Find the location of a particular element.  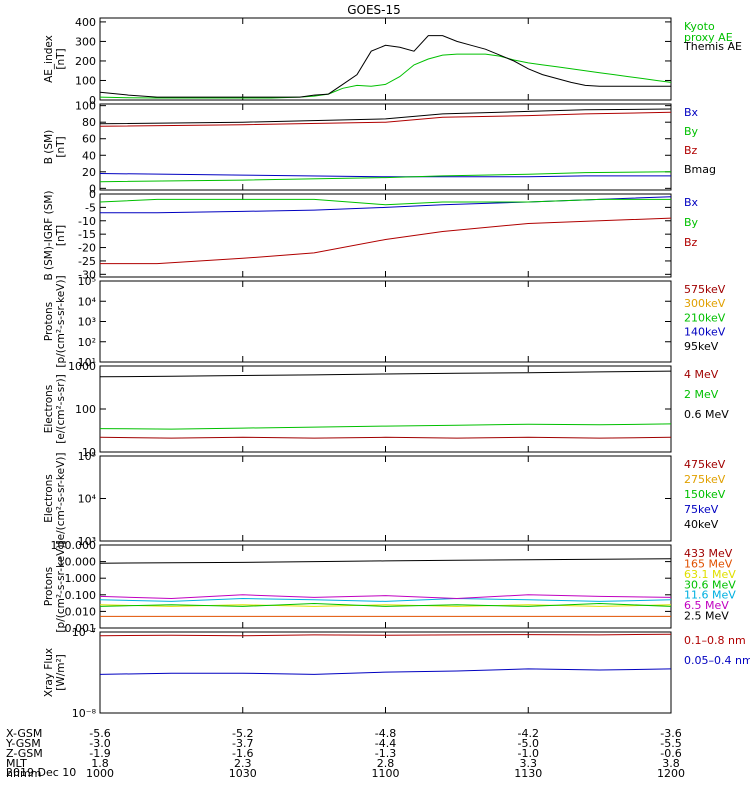

y-tick-label: -30 is located at coordinates (87, 274).